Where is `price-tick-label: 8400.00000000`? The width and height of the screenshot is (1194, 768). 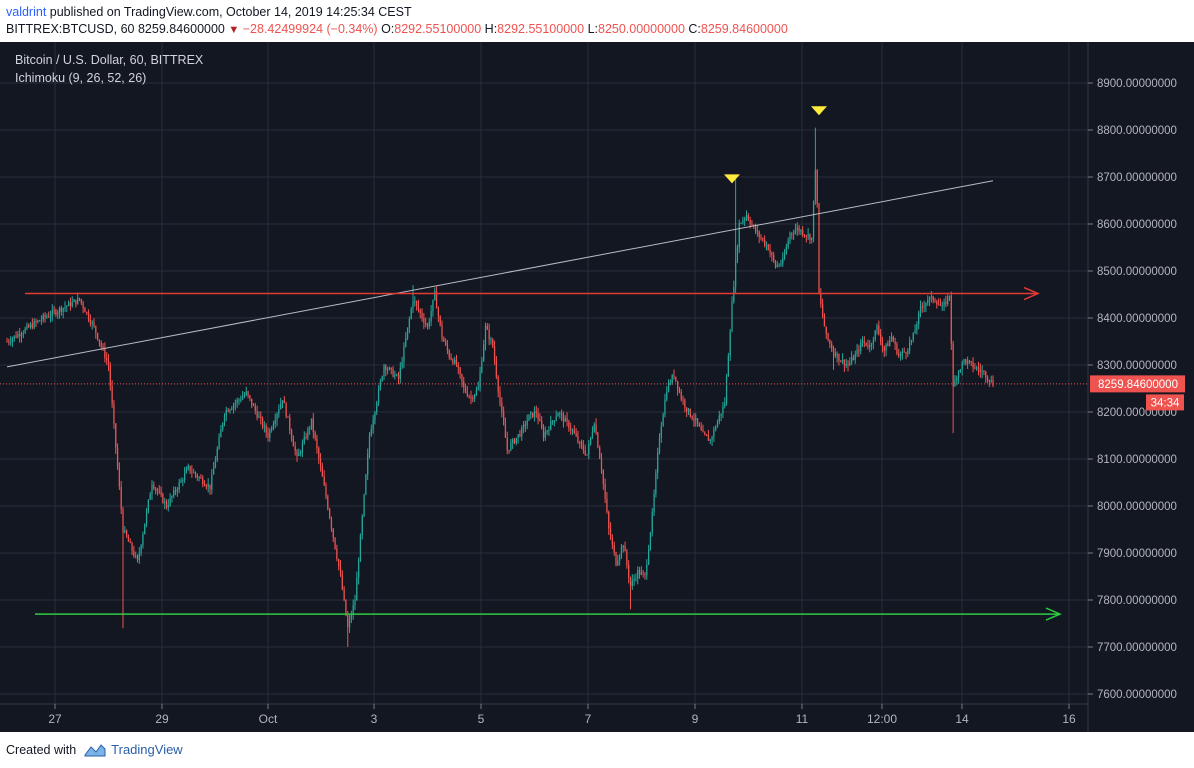 price-tick-label: 8400.00000000 is located at coordinates (1137, 319).